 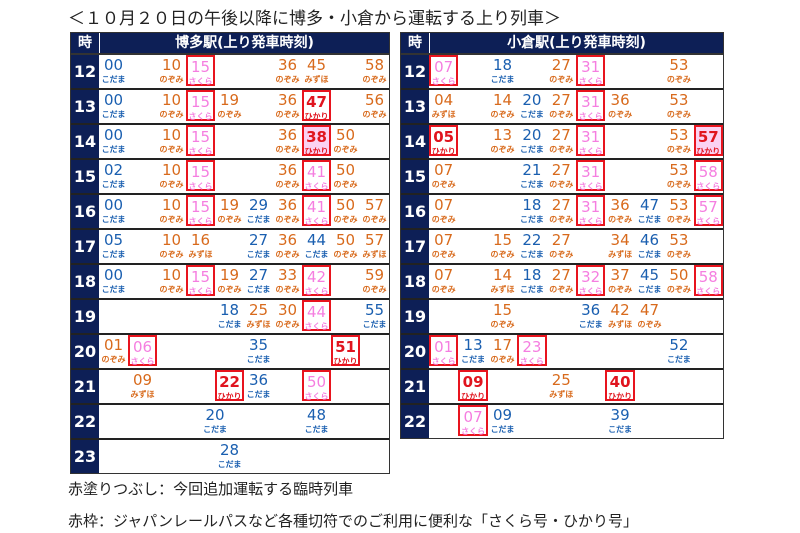 I want to click on departure-minute: 04, so click(x=444, y=100).